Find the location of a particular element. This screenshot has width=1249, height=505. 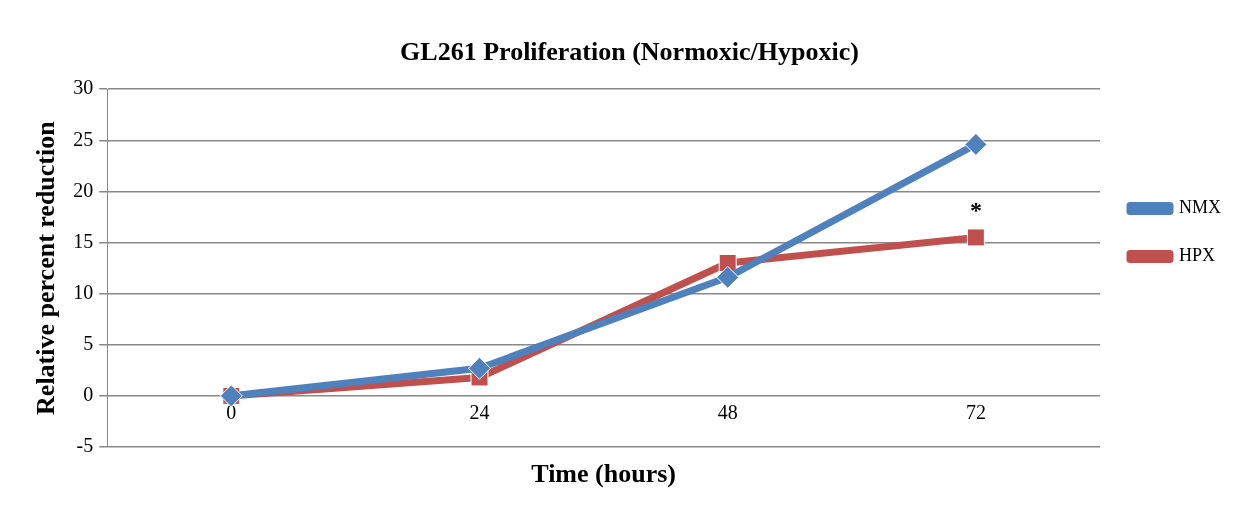

legend-label: NMX is located at coordinates (1200, 207).